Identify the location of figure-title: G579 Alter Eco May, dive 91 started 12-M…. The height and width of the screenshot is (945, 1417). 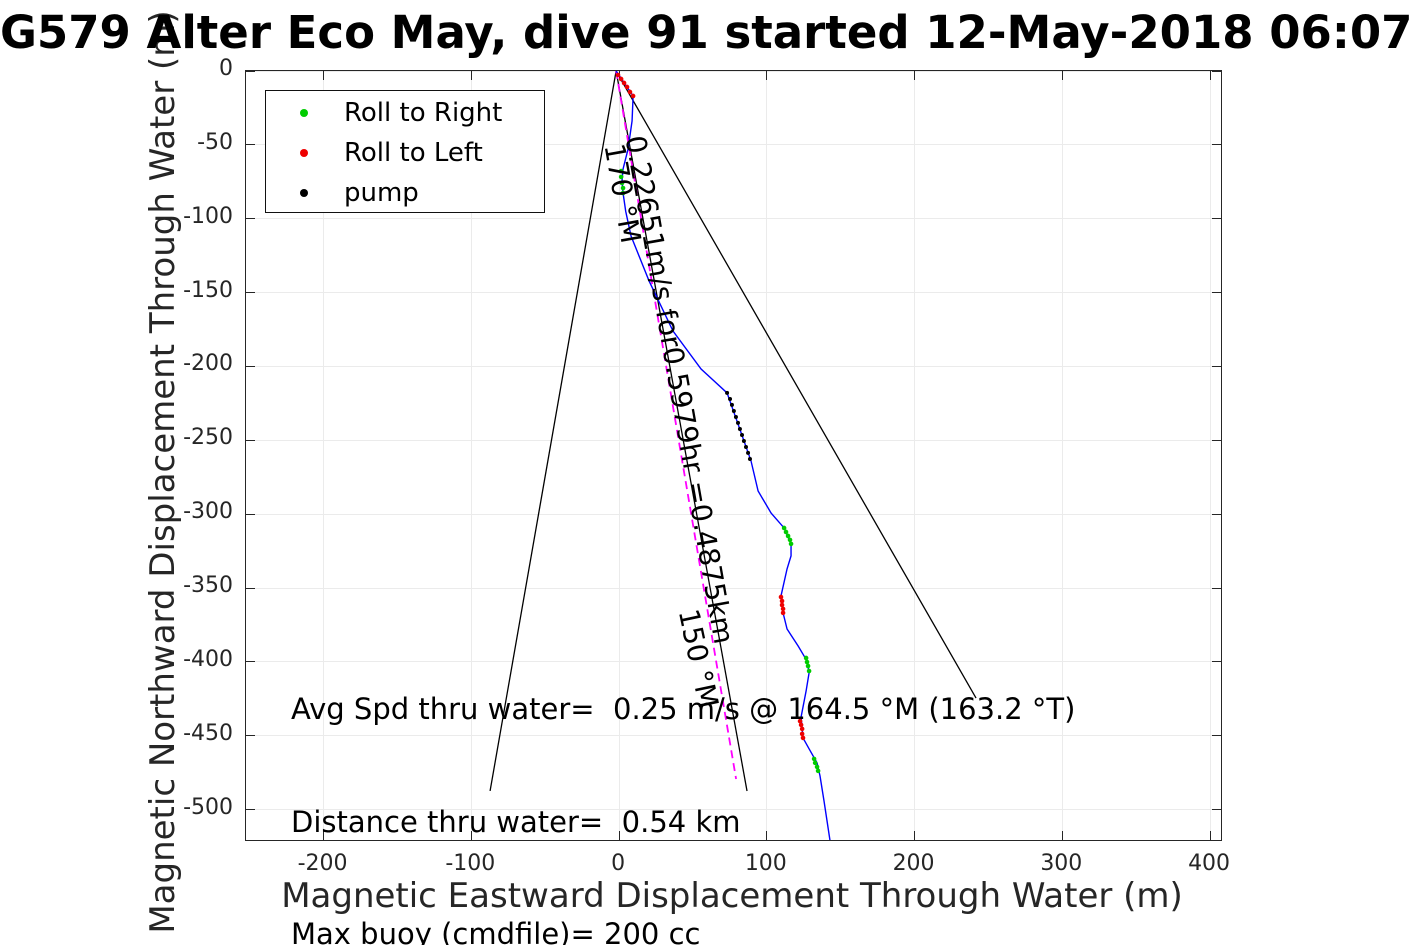
(706, 32).